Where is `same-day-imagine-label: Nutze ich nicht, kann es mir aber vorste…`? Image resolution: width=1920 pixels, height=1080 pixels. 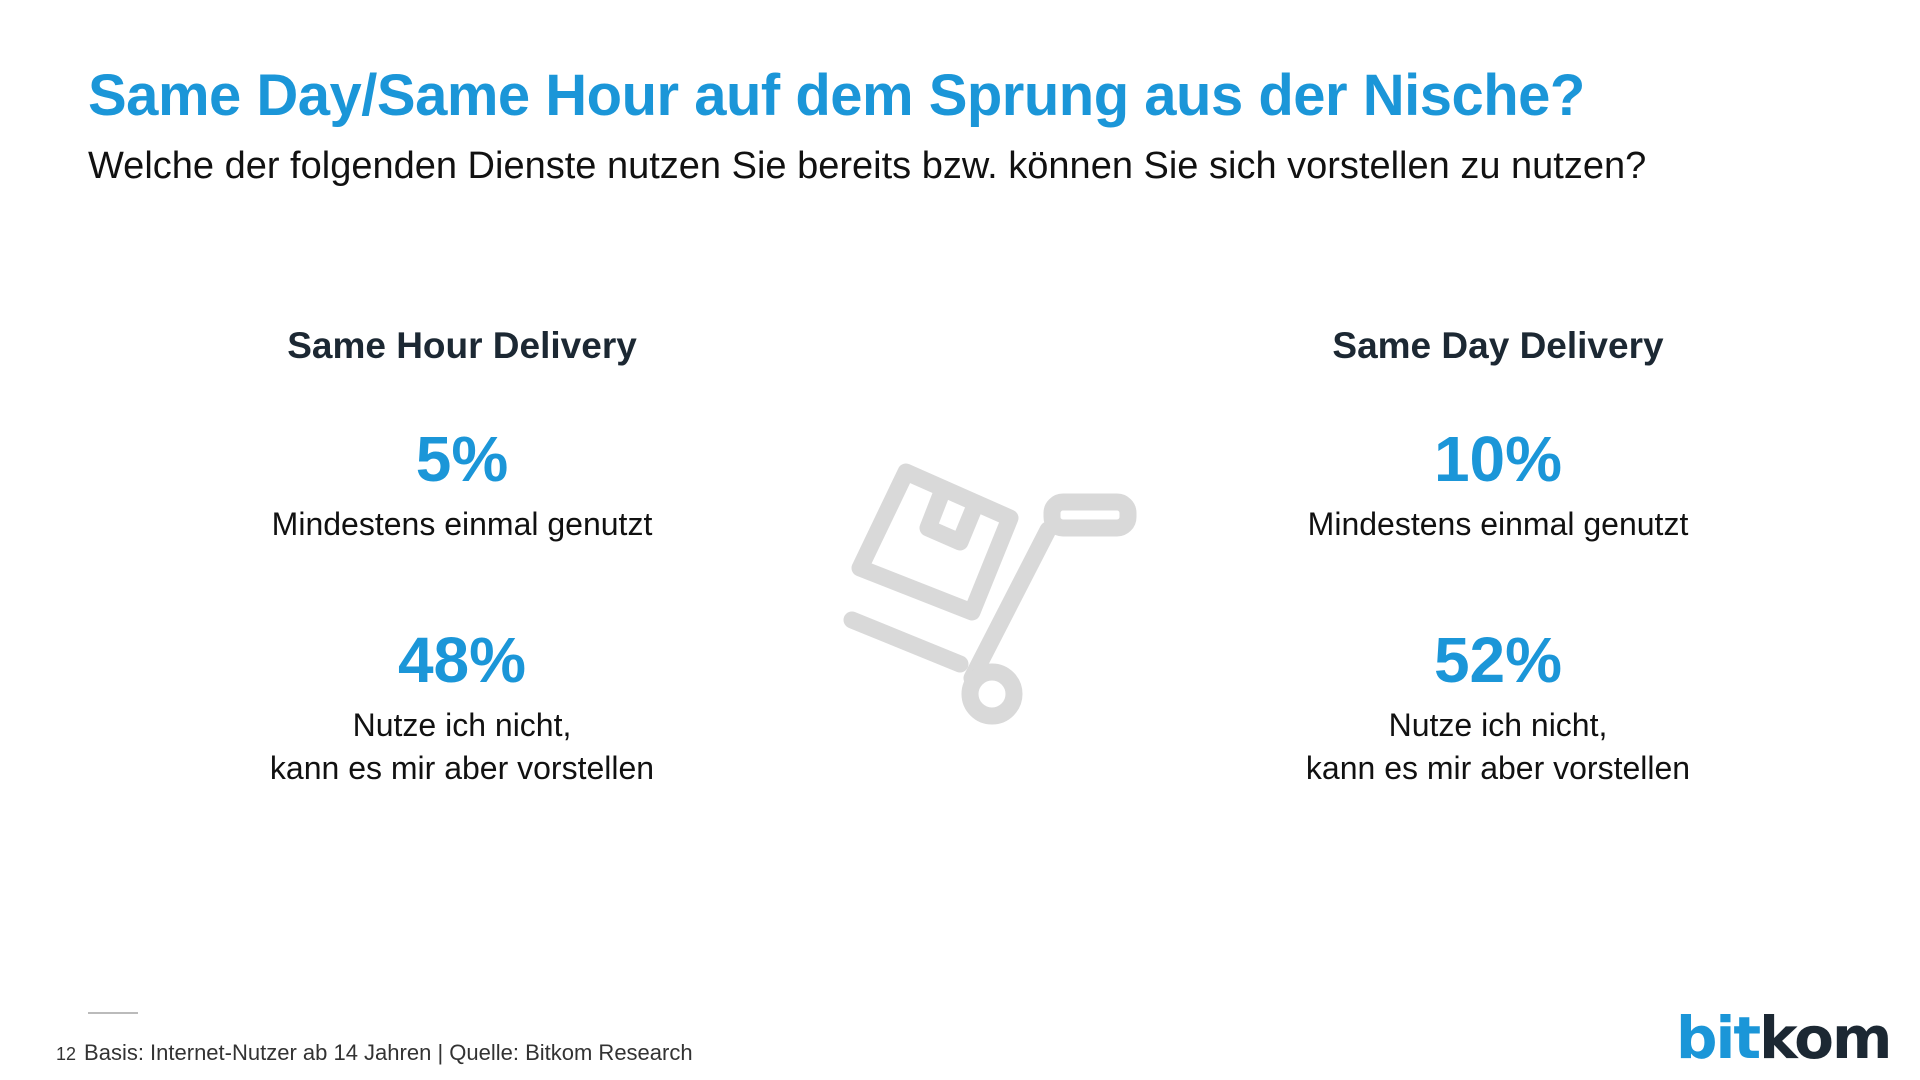 same-day-imagine-label: Nutze ich nicht, kann es mir aber vorste… is located at coordinates (1498, 747).